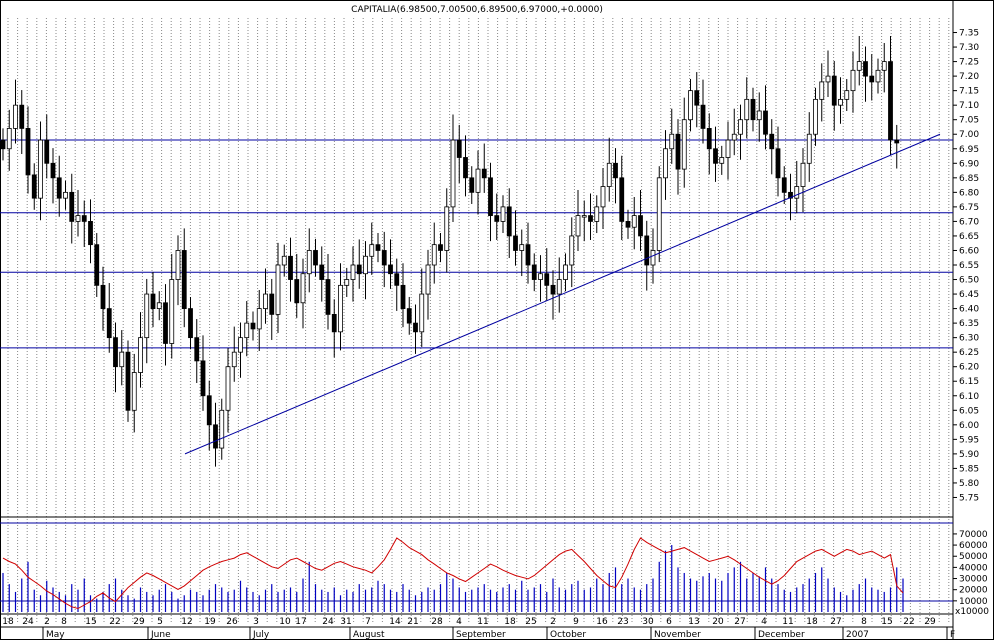 This screenshot has height=640, width=994. What do you see at coordinates (969, 106) in the screenshot?
I see `y-tick-label: 7.10` at bounding box center [969, 106].